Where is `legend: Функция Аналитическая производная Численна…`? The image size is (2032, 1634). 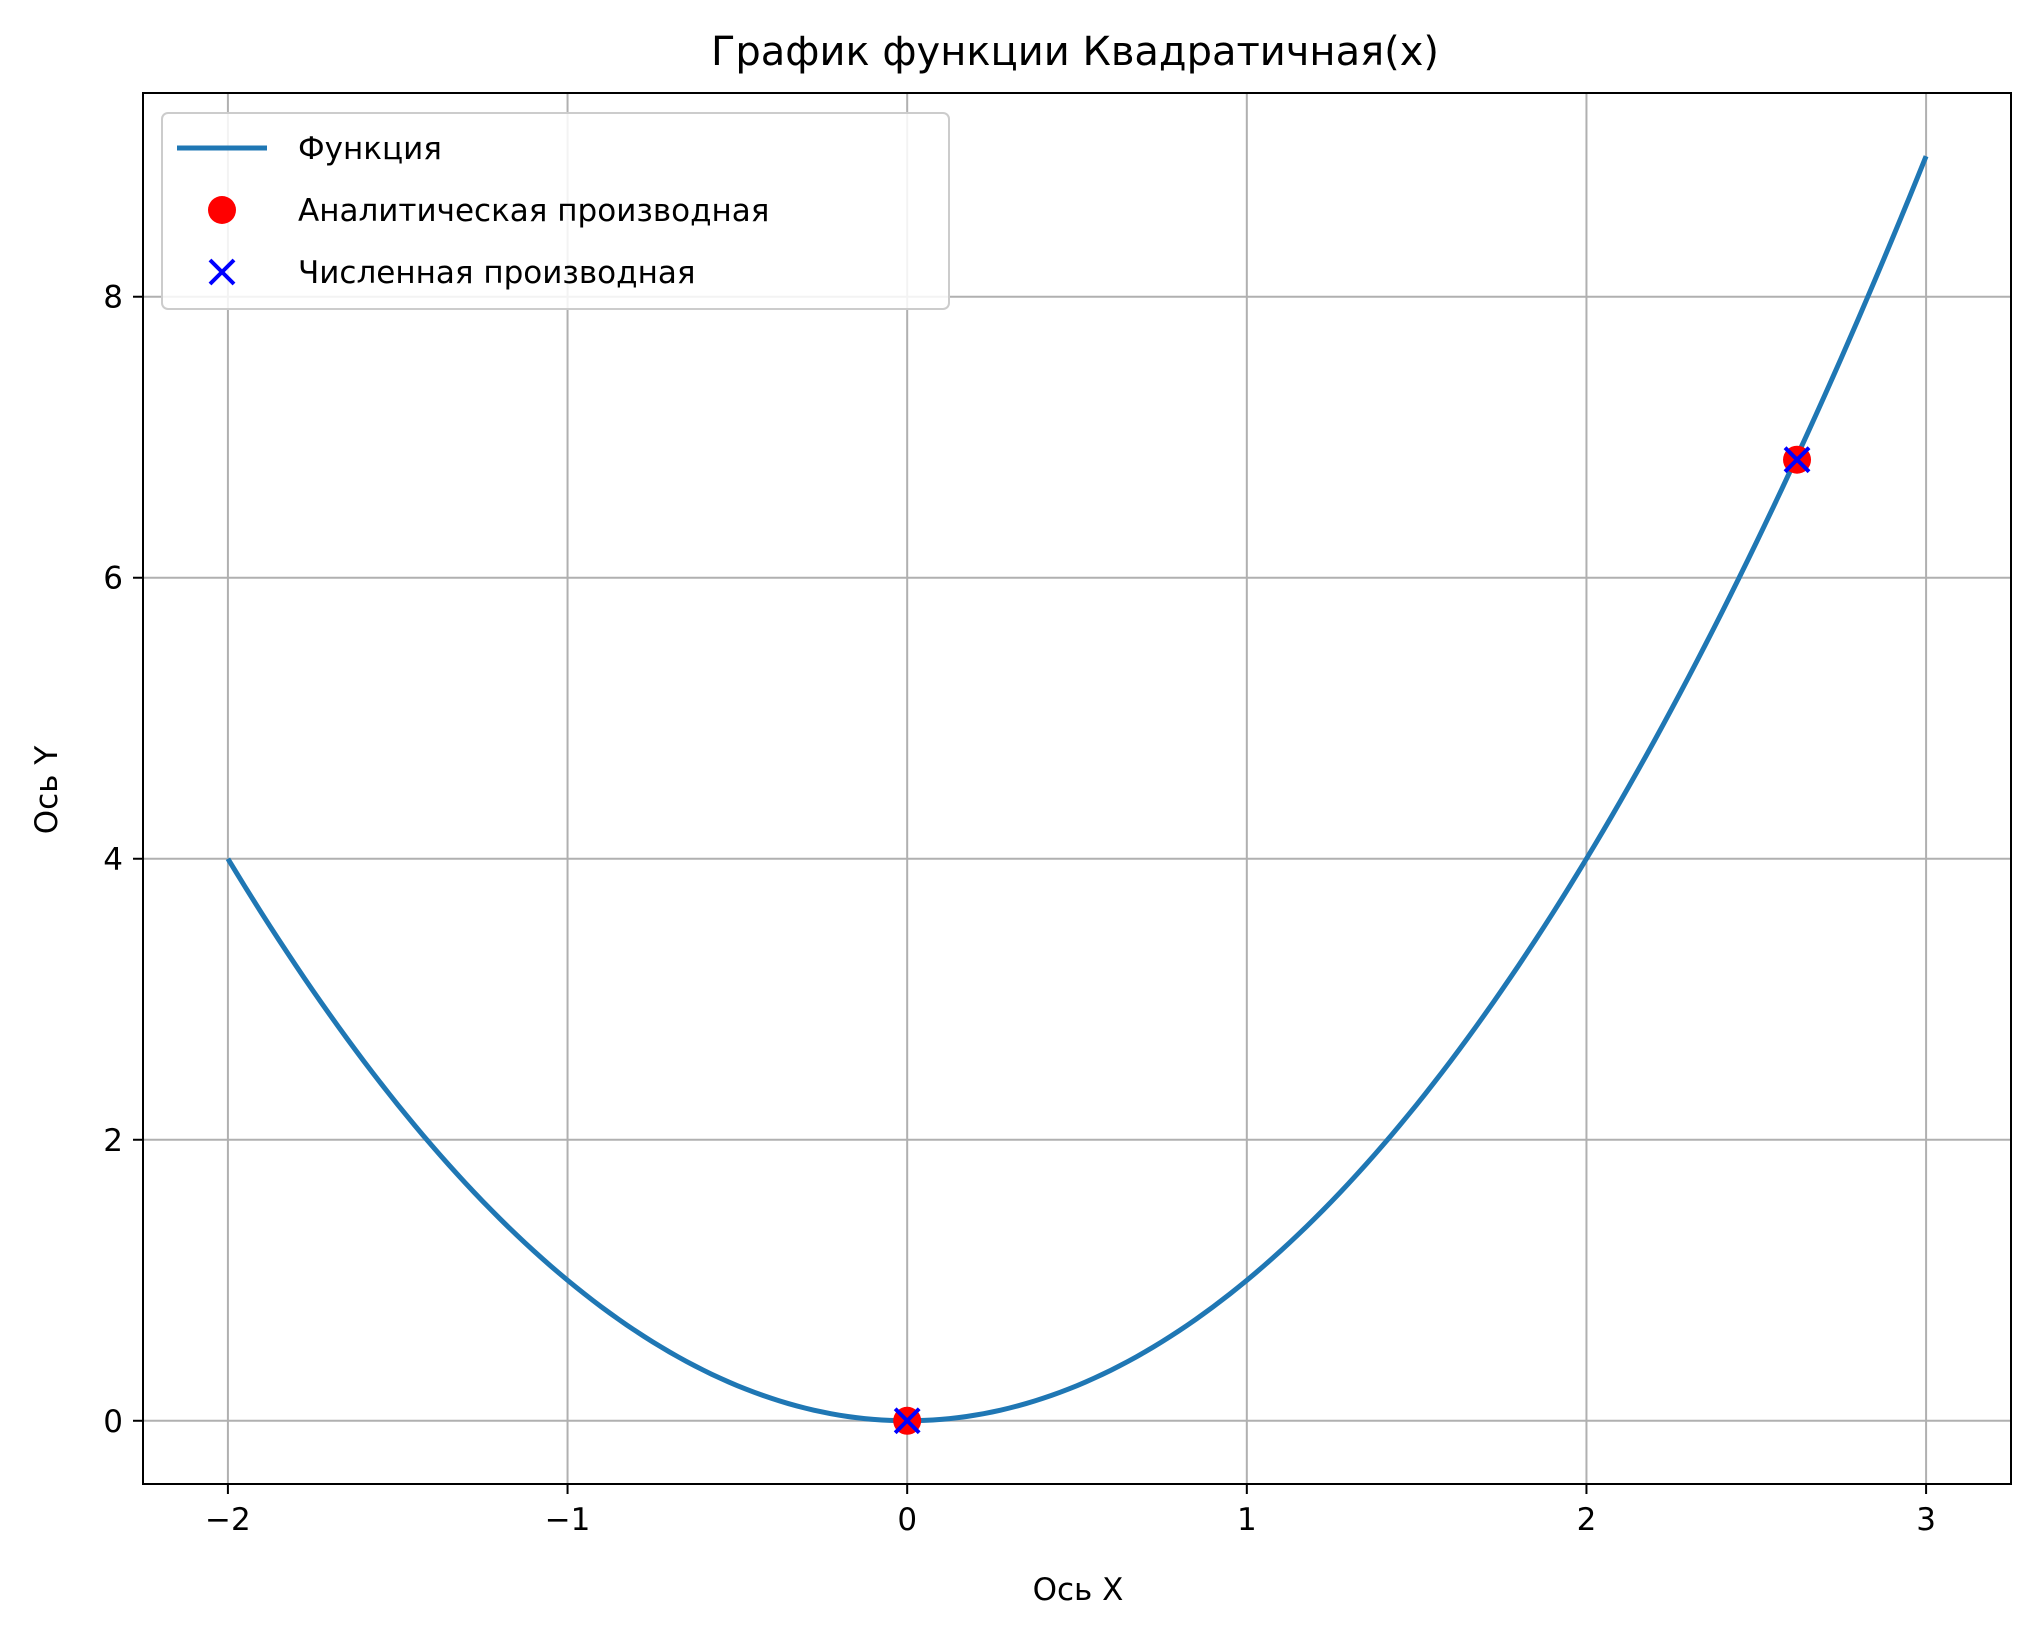
legend: Функция Аналитическая производная Численна… is located at coordinates (555, 211).